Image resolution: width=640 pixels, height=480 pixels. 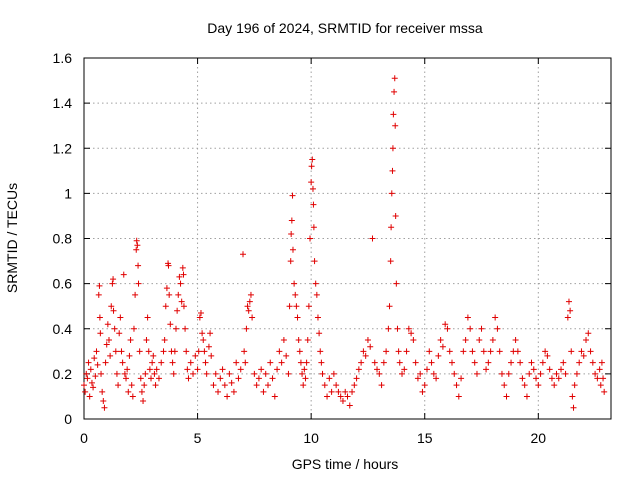 What do you see at coordinates (63, 239) in the screenshot?
I see `y-tick-label: 0.8` at bounding box center [63, 239].